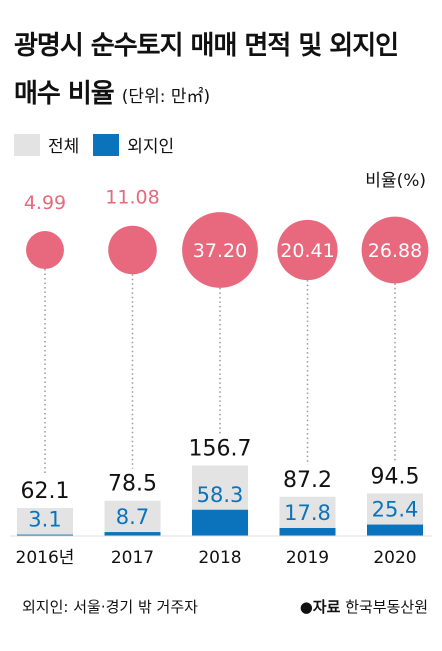  What do you see at coordinates (45, 558) in the screenshot?
I see `x-tick-0: 2016년` at bounding box center [45, 558].